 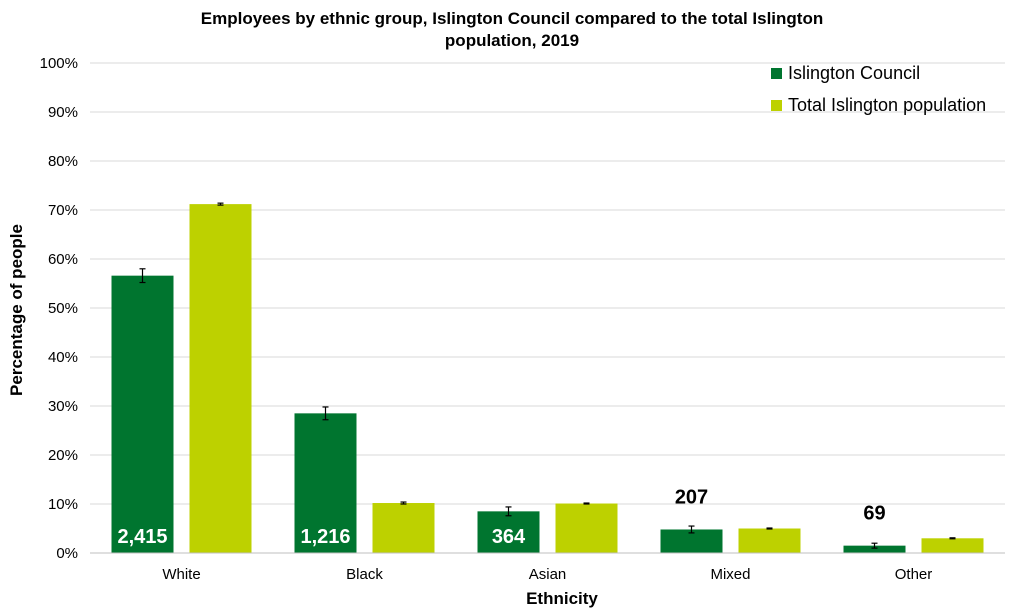 I want to click on count-label: 69, so click(x=874, y=514).